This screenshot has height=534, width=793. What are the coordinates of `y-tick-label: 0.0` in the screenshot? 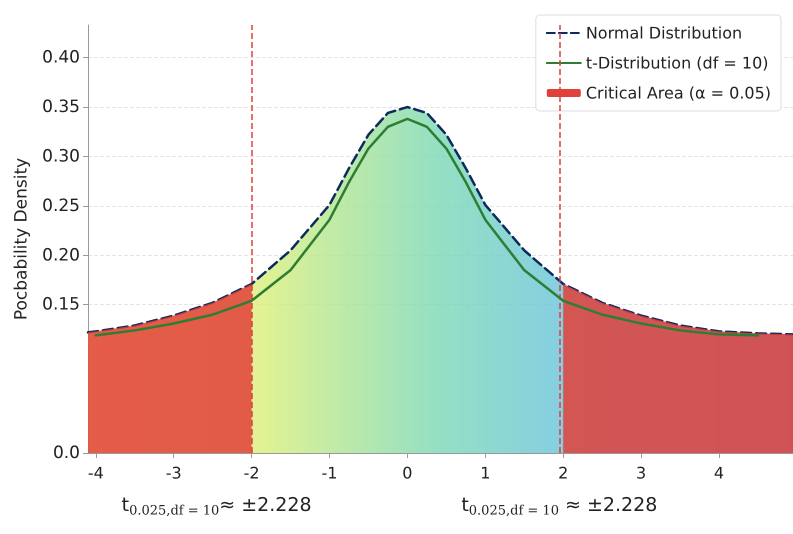 It's located at (66, 453).